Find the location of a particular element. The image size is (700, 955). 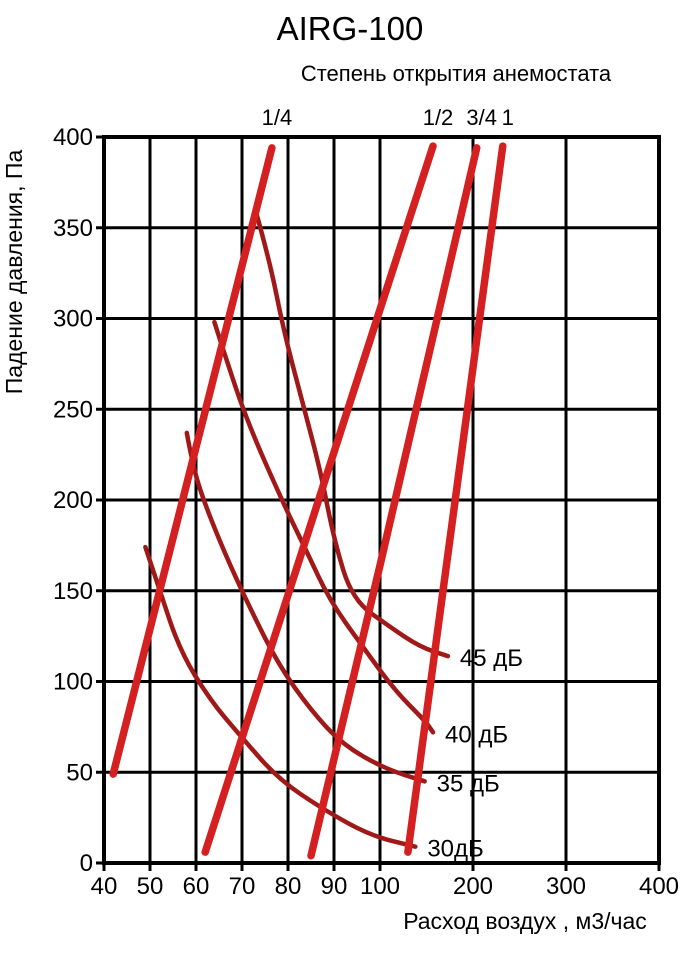

x-tick-label: 100 is located at coordinates (380, 886).